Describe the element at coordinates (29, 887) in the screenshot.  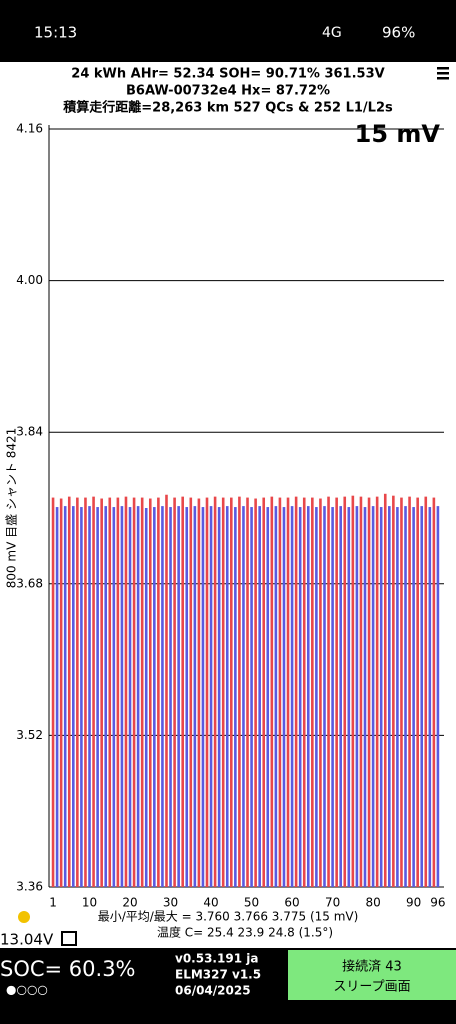
I see `y-tick-label: 3.36` at that location.